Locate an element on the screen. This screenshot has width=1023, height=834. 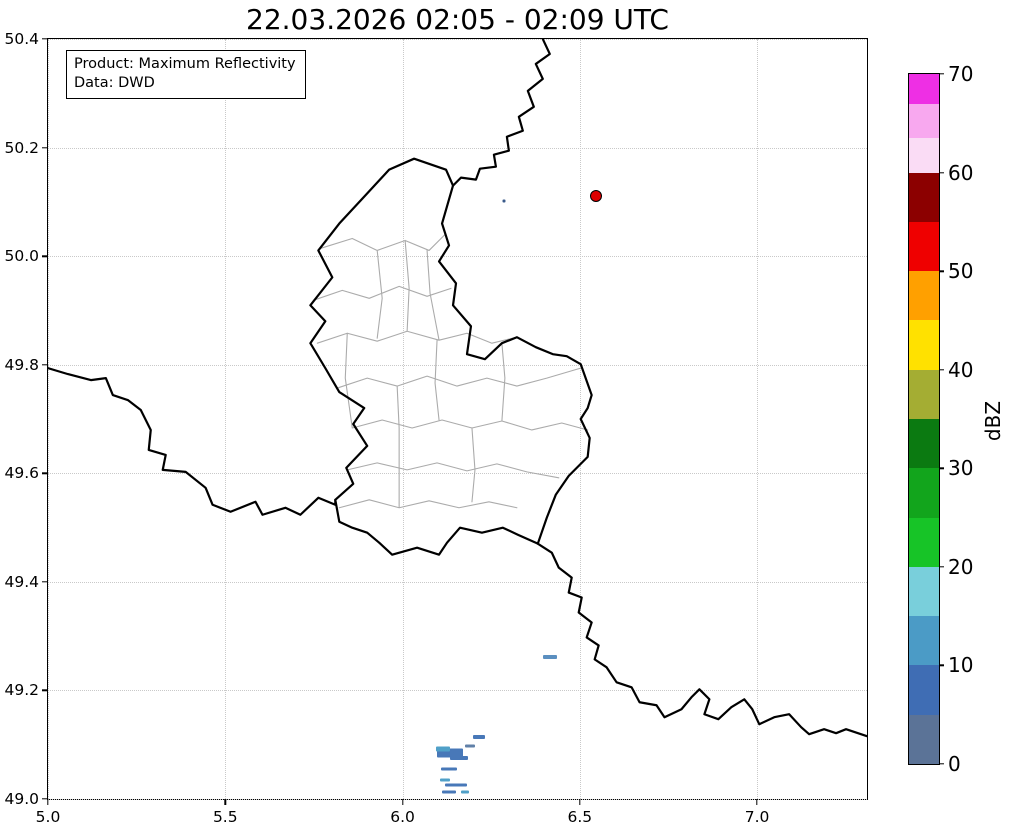
belgium-germany-border is located at coordinates (501, 113).